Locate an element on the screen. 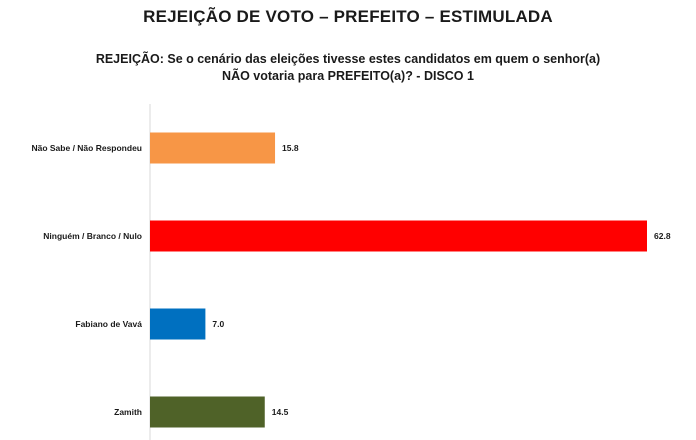  category-label: Ninguém / Branco / Nulo is located at coordinates (92, 236).